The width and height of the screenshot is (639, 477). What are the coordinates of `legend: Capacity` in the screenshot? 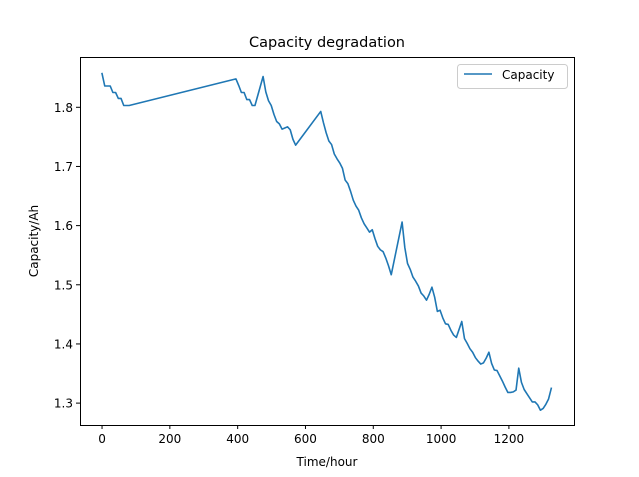 It's located at (512, 76).